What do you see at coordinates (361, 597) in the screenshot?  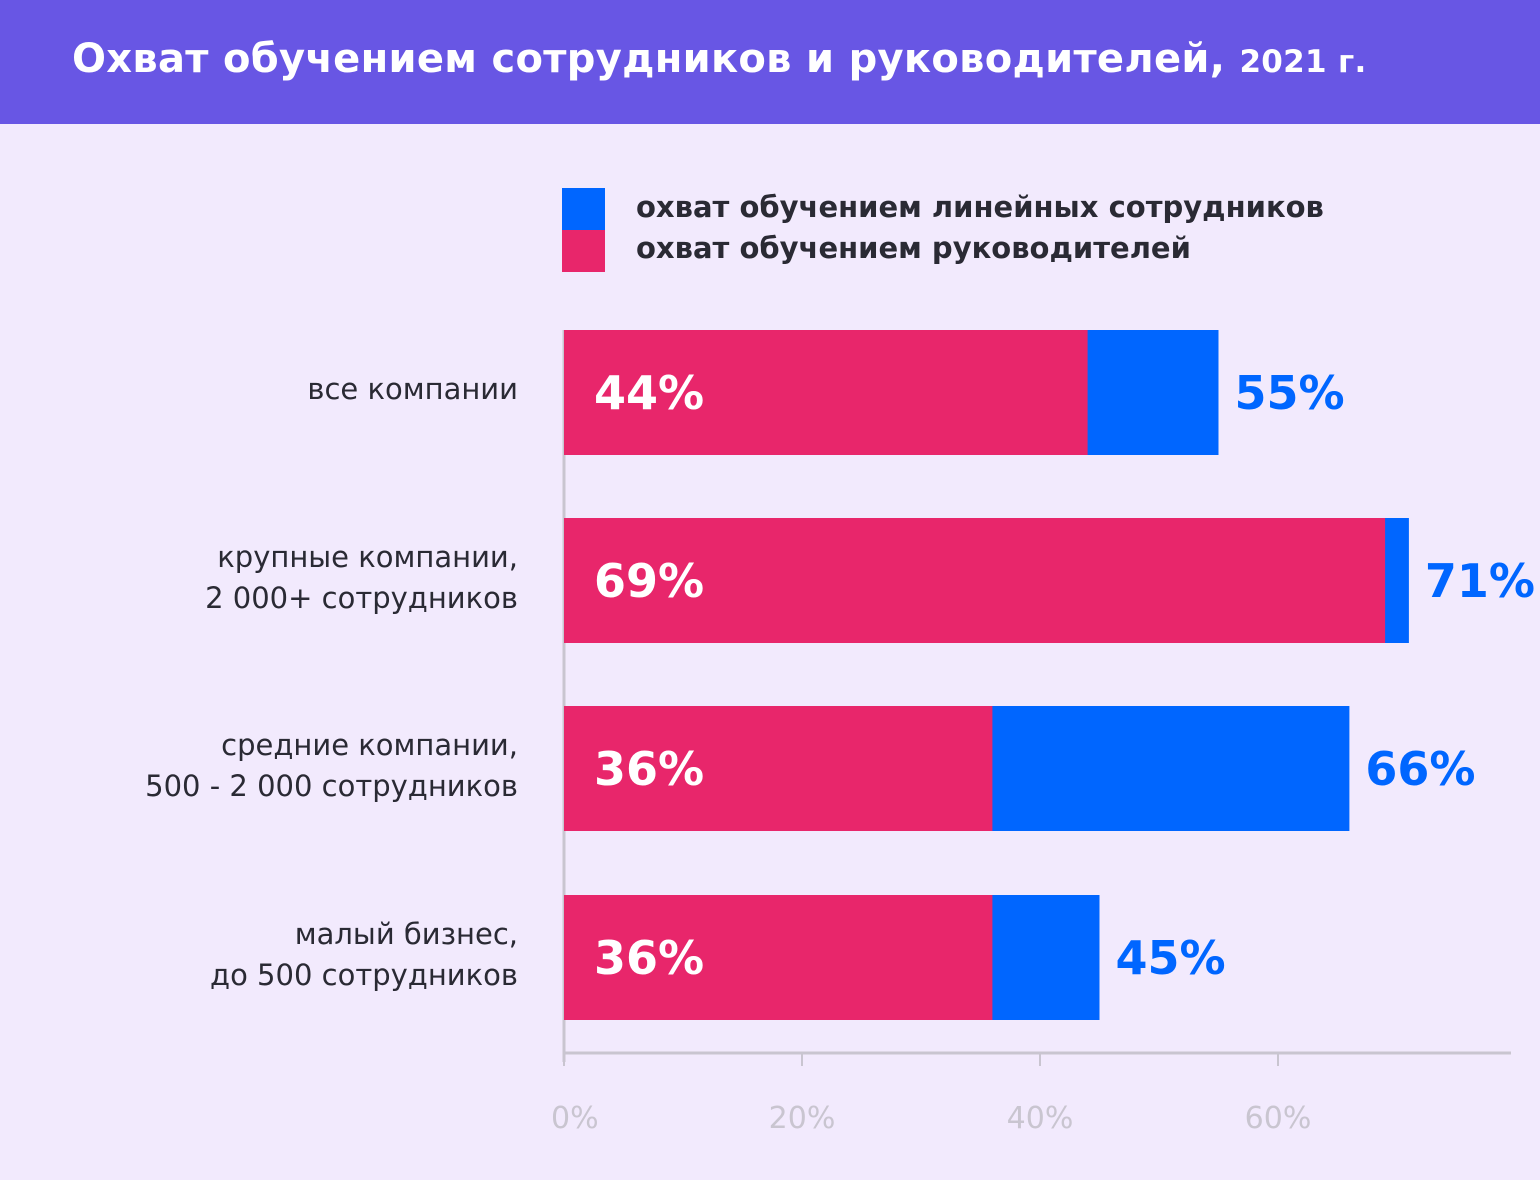 I see `category-label-line: 2 000+ сотрудников` at bounding box center [361, 597].